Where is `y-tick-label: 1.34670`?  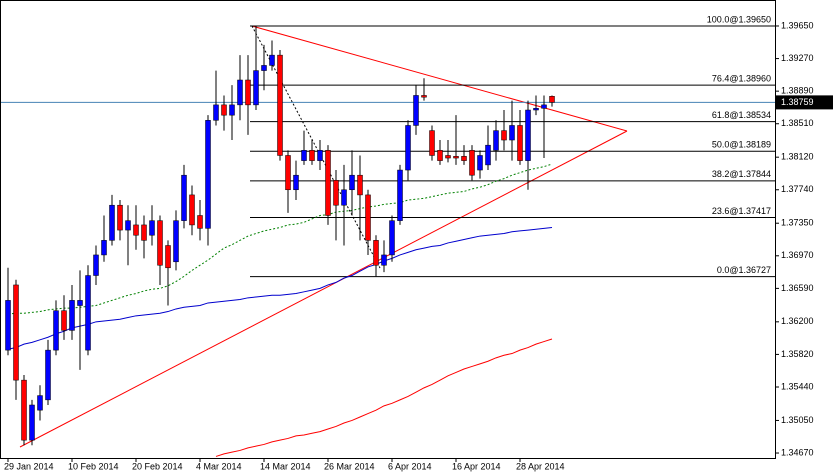
y-tick-label: 1.34670 is located at coordinates (797, 452).